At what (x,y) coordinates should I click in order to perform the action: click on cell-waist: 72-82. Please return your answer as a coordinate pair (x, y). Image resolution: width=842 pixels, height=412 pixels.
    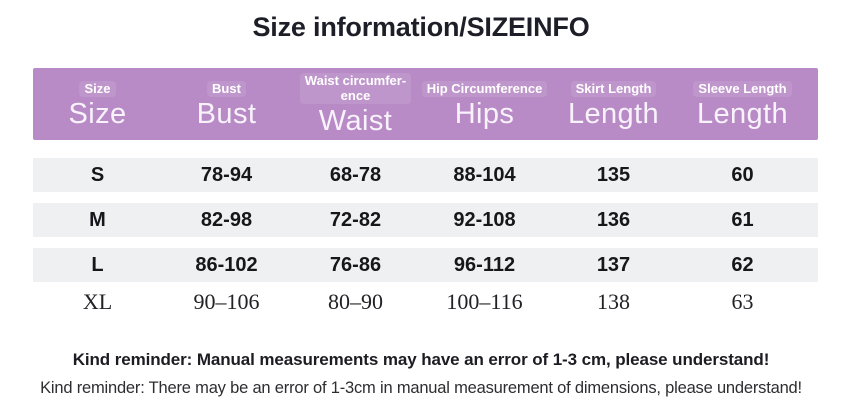
    Looking at the image, I should click on (355, 219).